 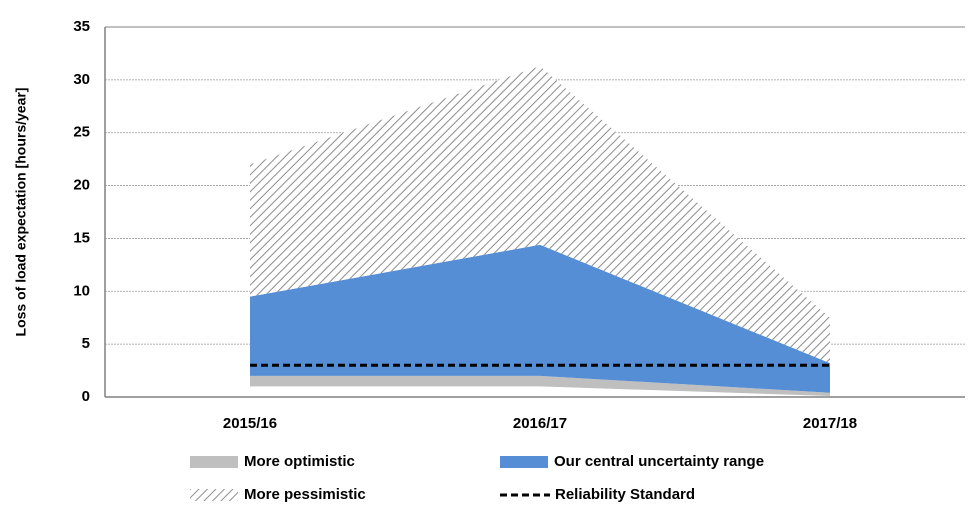 What do you see at coordinates (659, 461) in the screenshot?
I see `legend-label: Our central uncertainty range` at bounding box center [659, 461].